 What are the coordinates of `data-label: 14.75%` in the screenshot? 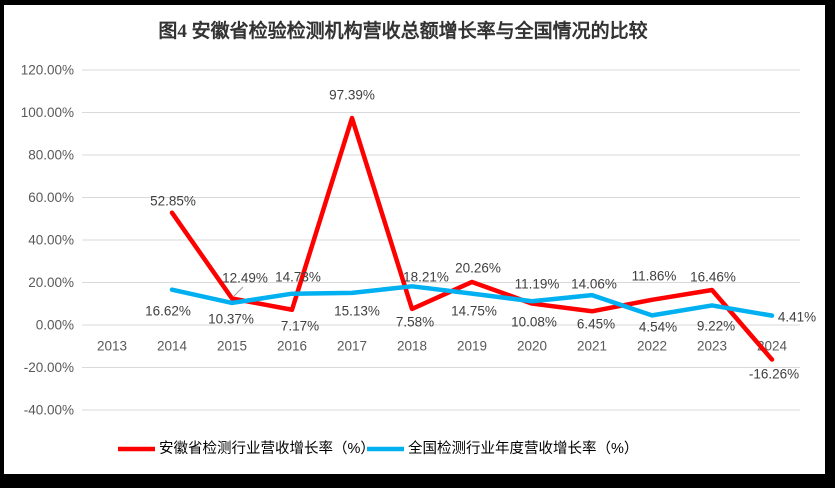 It's located at (474, 311).